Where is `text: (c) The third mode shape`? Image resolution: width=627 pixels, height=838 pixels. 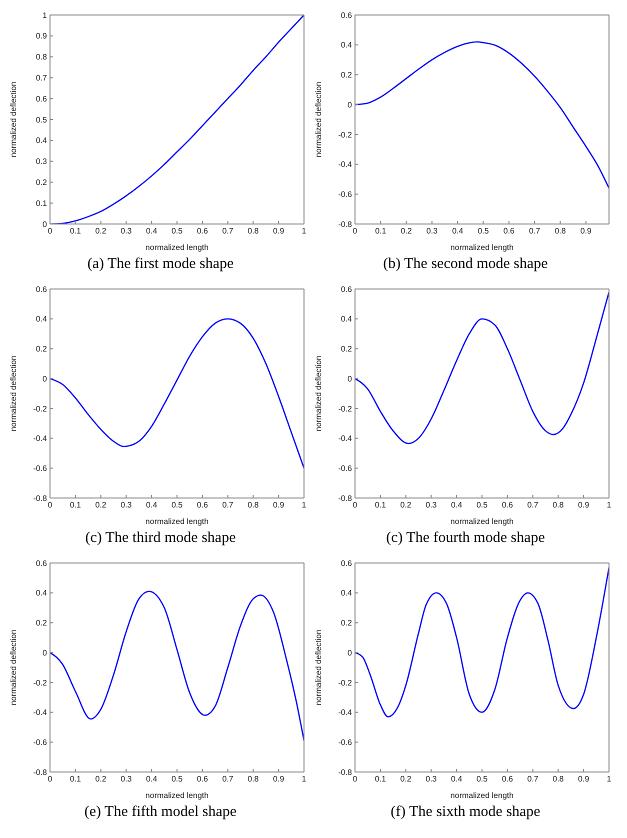 text: (c) The third mode shape is located at coordinates (160, 538).